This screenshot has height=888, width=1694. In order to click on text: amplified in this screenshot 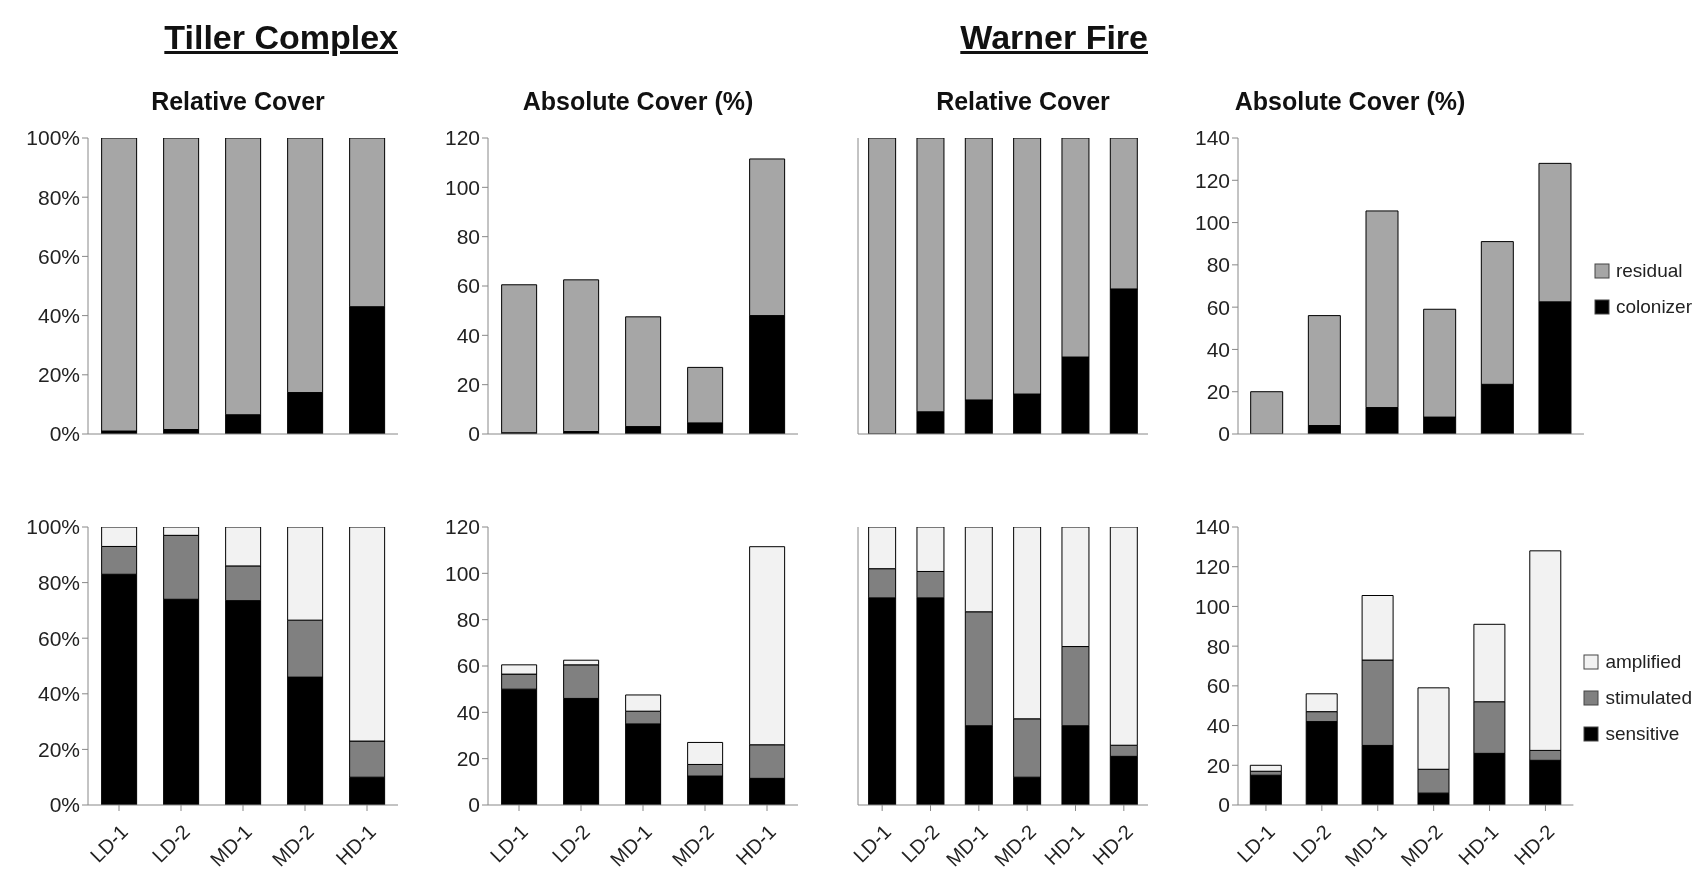, I will do `click(1643, 662)`.